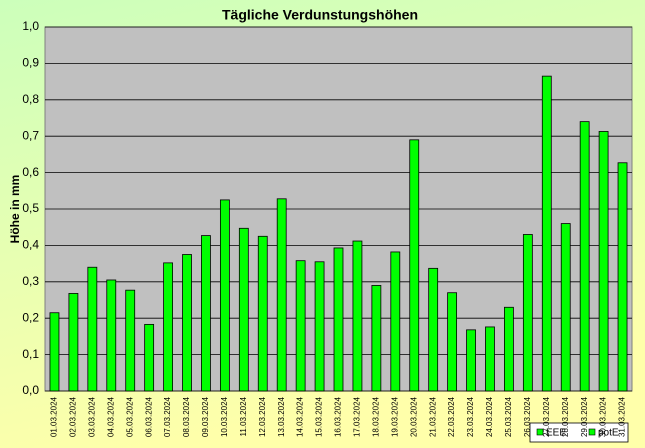 This screenshot has height=448, width=645. I want to click on y-tick-label: 0,7, so click(30, 135).